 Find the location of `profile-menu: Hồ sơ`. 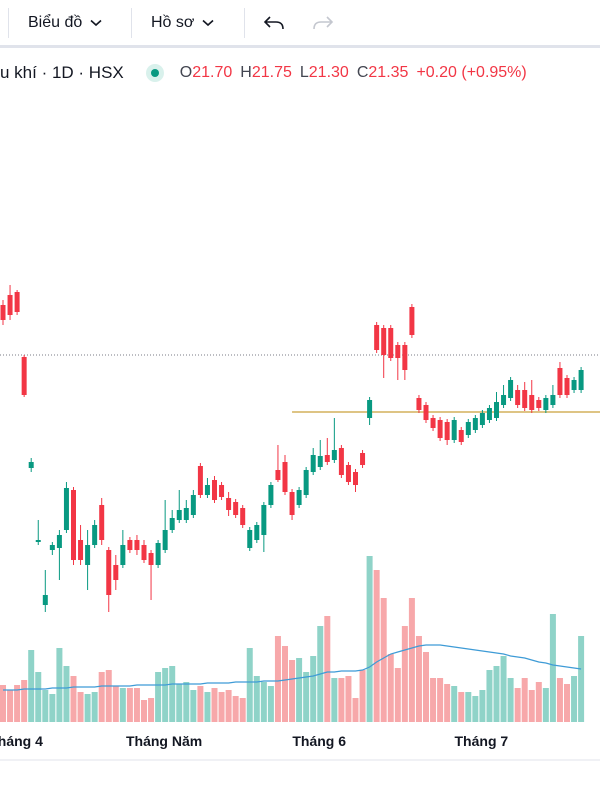

profile-menu: Hồ sơ is located at coordinates (182, 22).